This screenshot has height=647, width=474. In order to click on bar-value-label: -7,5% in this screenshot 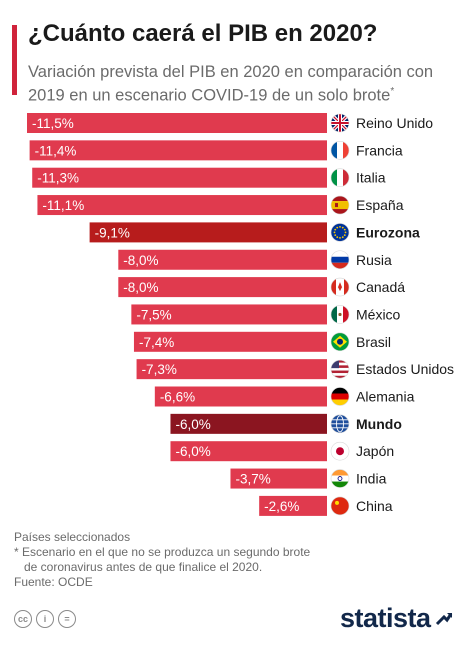, I will do `click(153, 314)`.